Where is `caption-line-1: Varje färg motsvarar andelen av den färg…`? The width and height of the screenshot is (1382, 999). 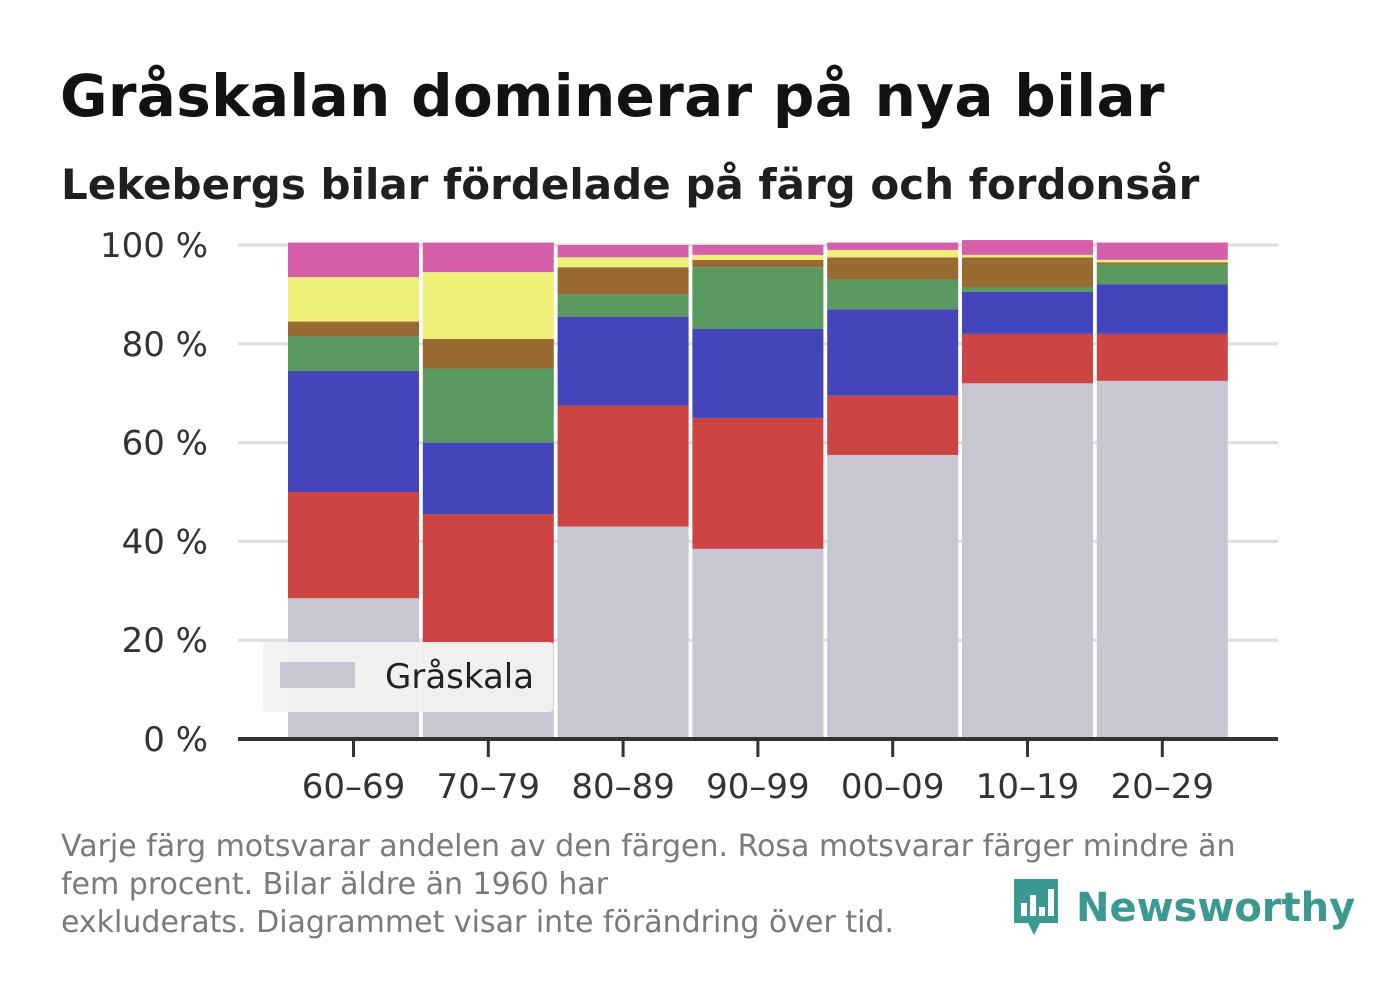 caption-line-1: Varje färg motsvarar andelen av den färg… is located at coordinates (648, 846).